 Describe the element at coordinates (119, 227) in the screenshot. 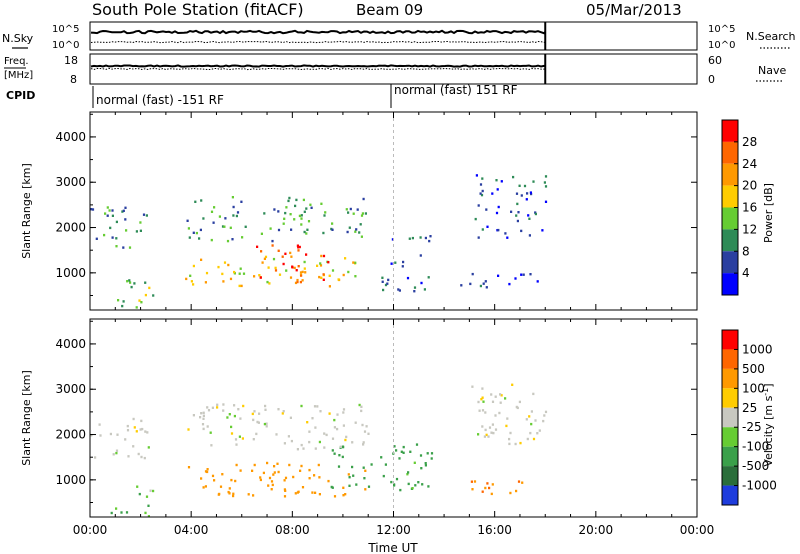

I see `region-early-upper` at that location.